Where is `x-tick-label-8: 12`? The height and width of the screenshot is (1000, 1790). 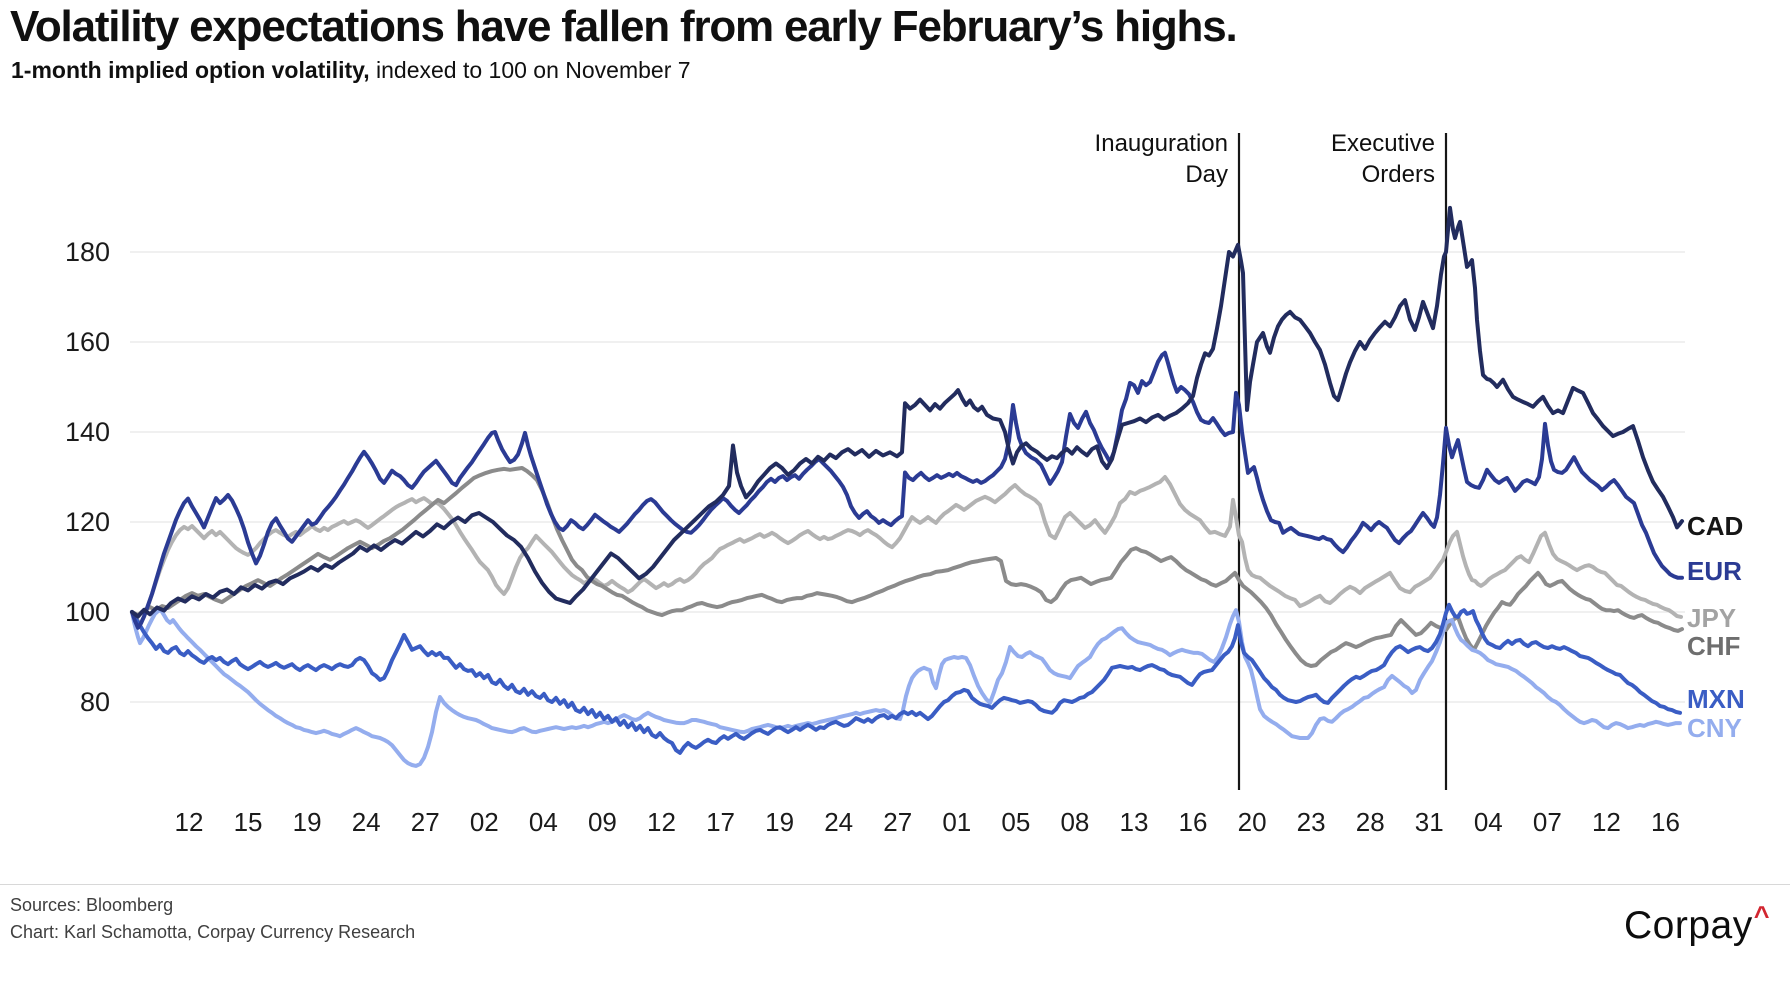 x-tick-label-8: 12 is located at coordinates (661, 822).